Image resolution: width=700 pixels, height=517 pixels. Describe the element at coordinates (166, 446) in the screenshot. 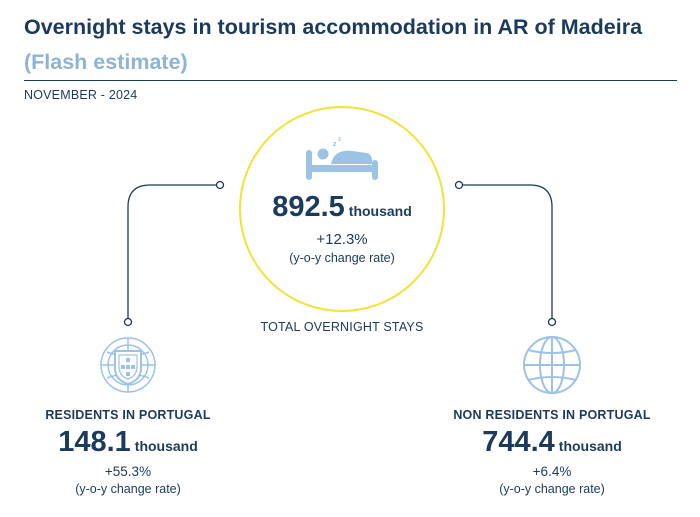

I see `residents-unit: thousand` at that location.